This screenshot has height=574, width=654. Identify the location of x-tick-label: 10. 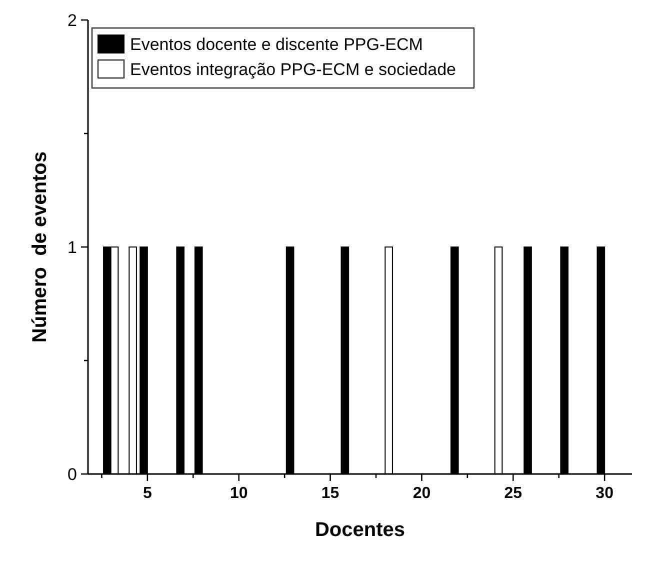
(239, 493).